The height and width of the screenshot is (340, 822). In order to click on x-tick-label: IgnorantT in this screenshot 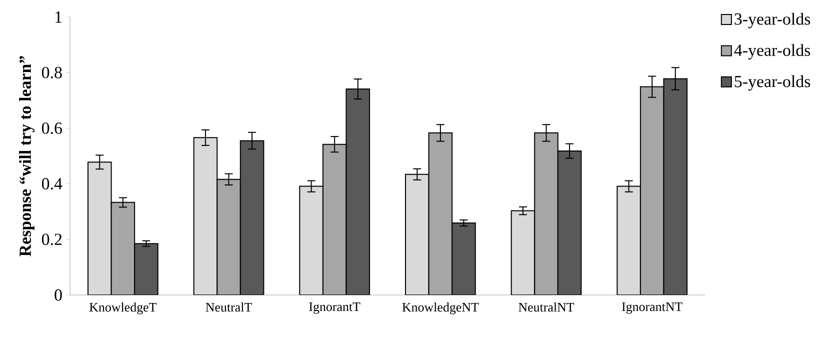, I will do `click(334, 308)`.